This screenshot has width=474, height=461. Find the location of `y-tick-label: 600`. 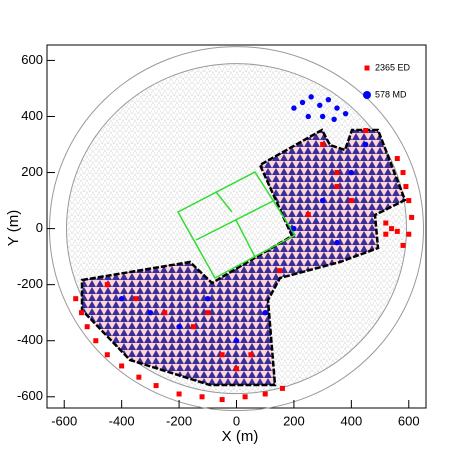

y-tick-label: 600 is located at coordinates (32, 59).